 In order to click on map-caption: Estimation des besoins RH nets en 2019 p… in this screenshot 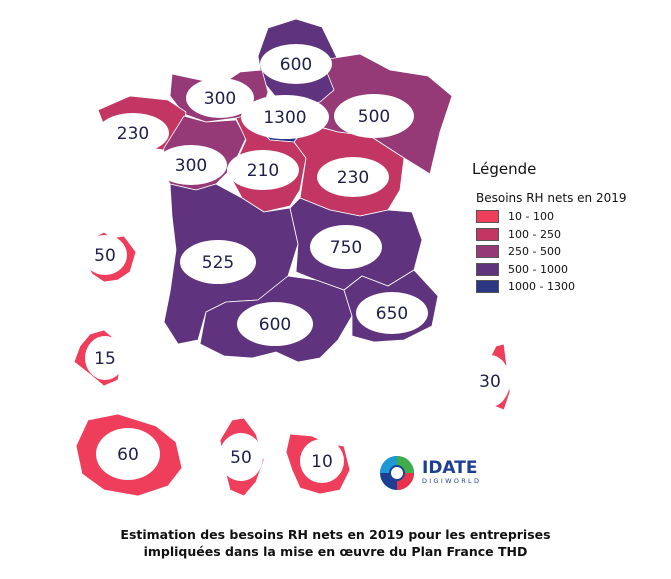, I will do `click(335, 543)`.